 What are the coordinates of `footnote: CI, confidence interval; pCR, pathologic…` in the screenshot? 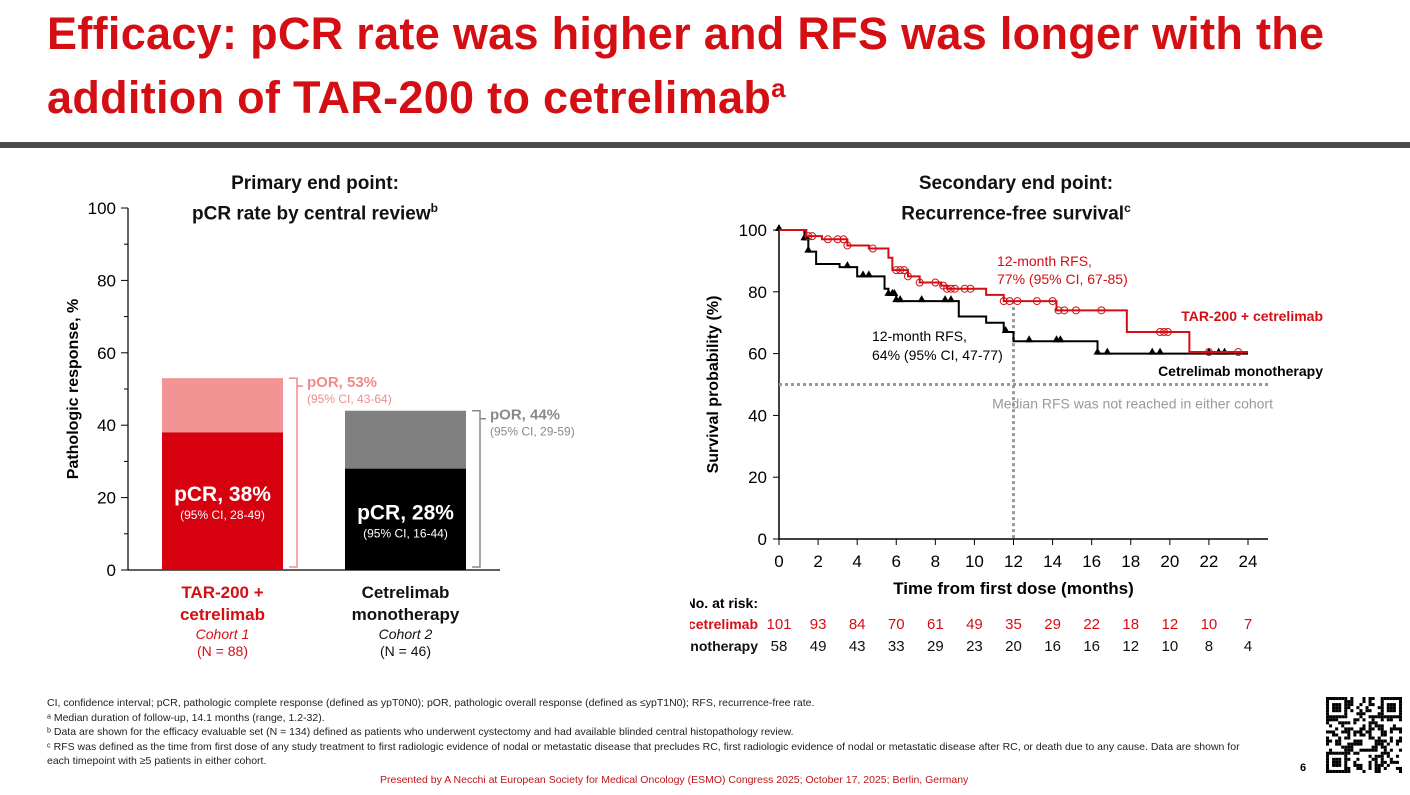 It's located at (431, 703).